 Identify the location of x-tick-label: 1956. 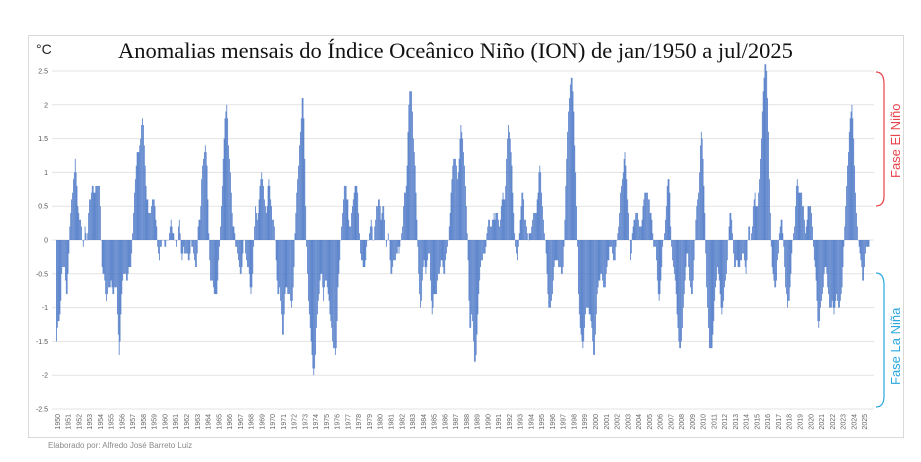
(122, 422).